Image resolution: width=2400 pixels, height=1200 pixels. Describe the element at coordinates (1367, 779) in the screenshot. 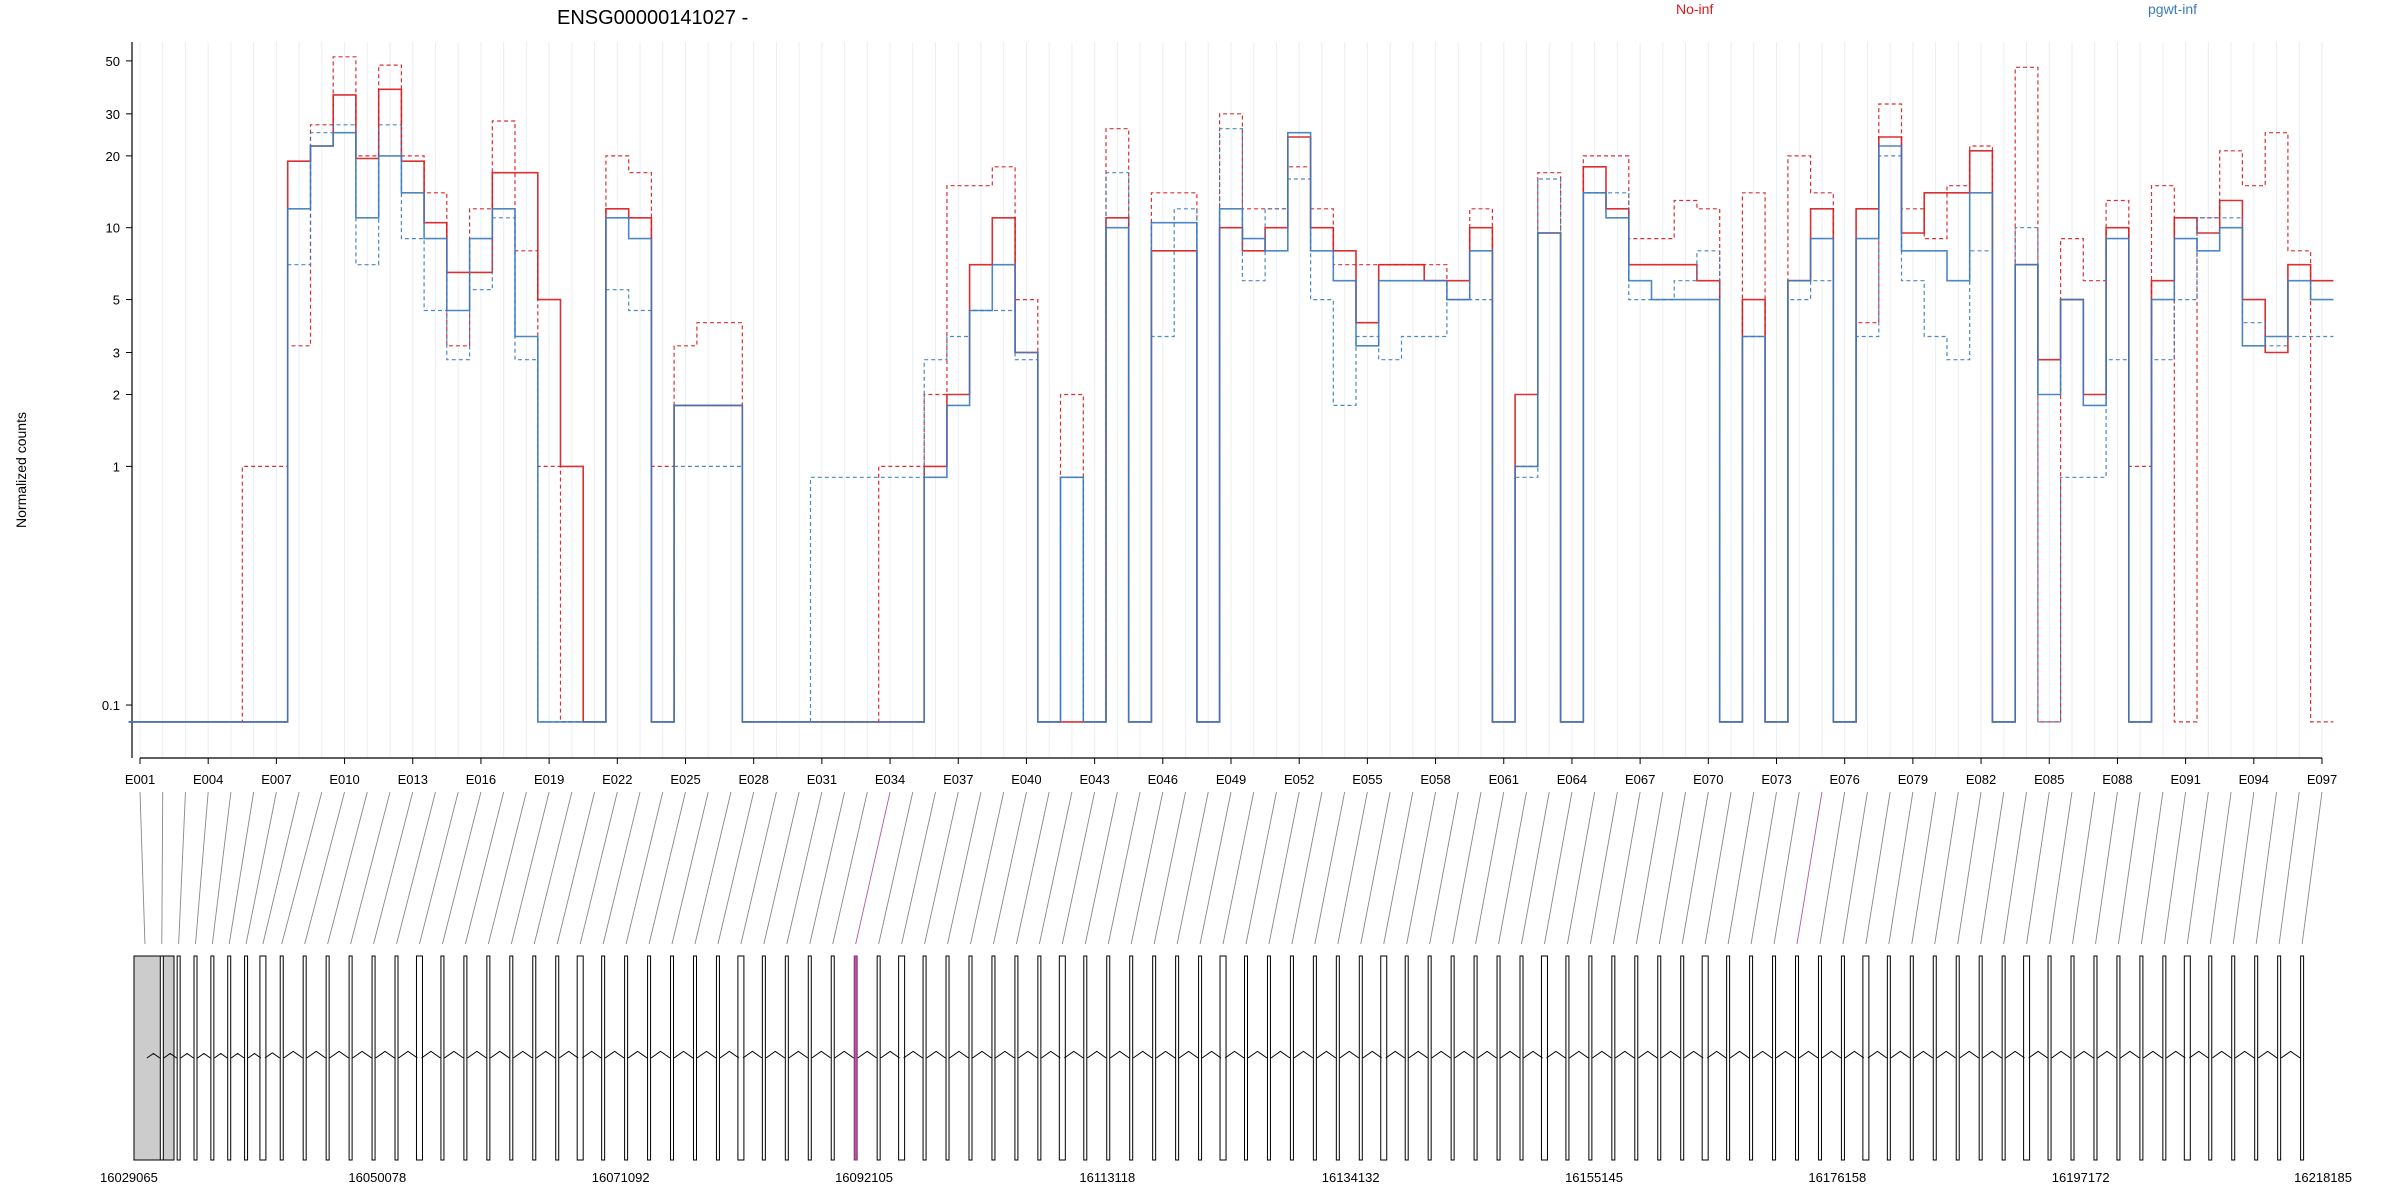

I see `x-tick-label: E055` at that location.